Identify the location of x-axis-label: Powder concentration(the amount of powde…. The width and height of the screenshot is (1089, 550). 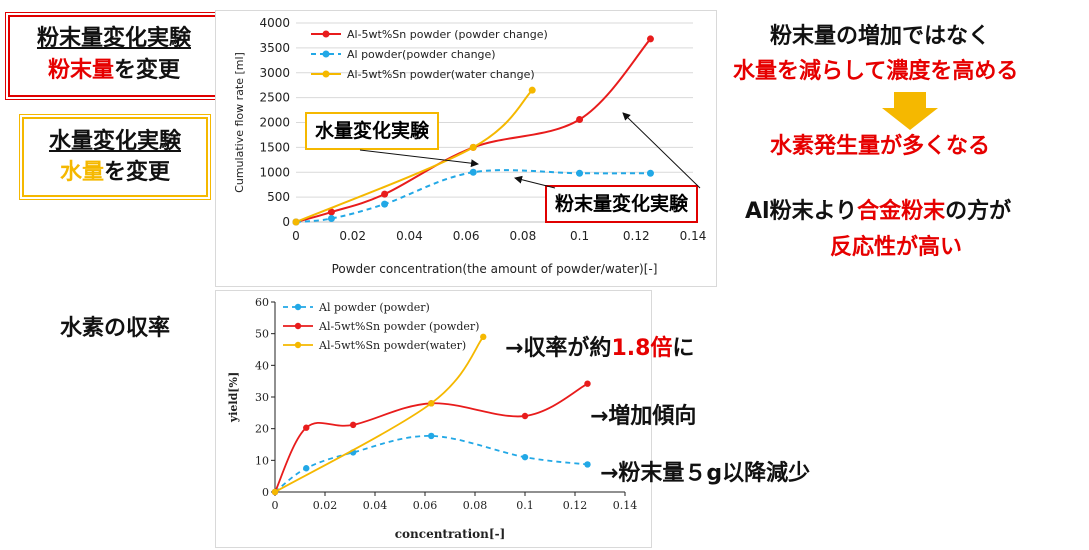
(495, 269).